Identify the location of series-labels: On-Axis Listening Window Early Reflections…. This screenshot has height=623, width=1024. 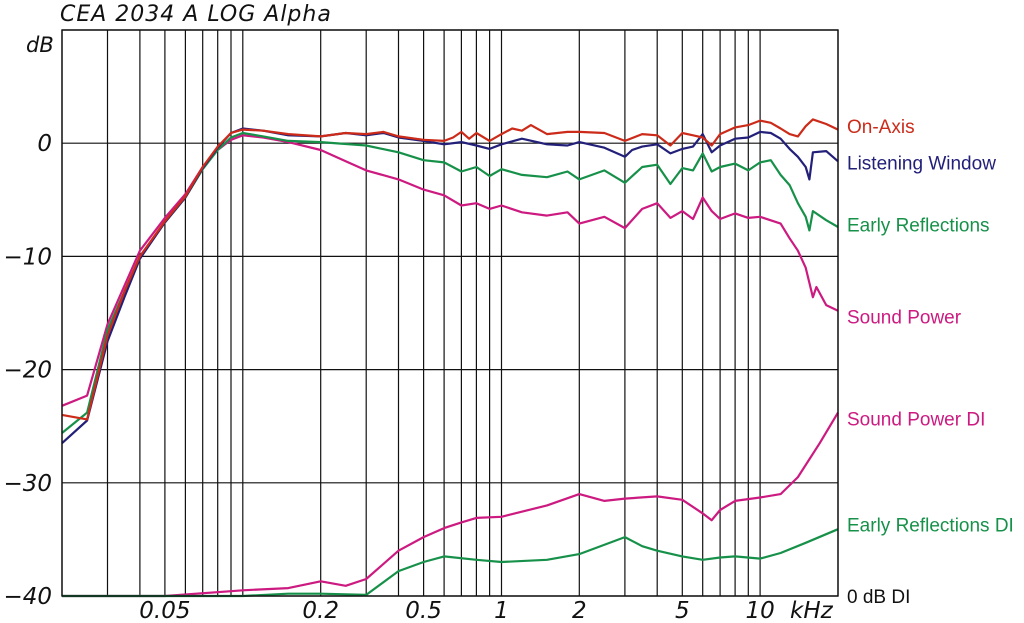
(930, 362).